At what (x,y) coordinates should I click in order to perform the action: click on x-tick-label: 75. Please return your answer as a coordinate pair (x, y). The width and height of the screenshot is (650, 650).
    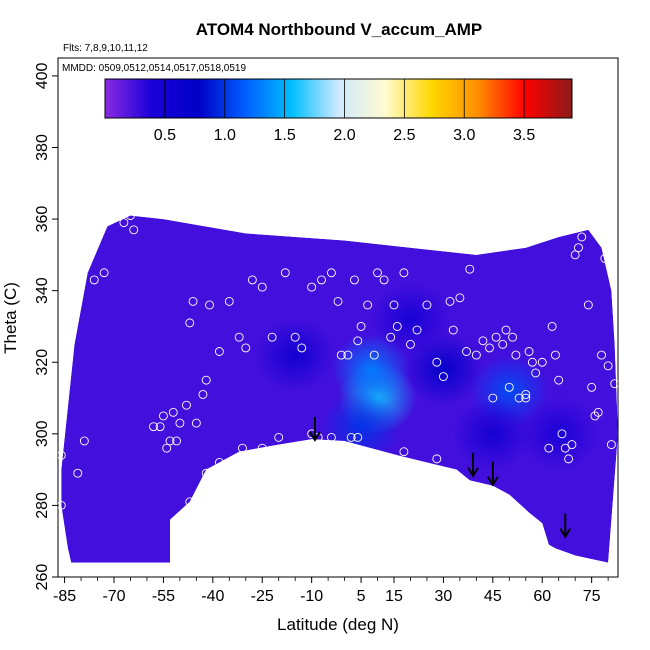
    Looking at the image, I should click on (592, 596).